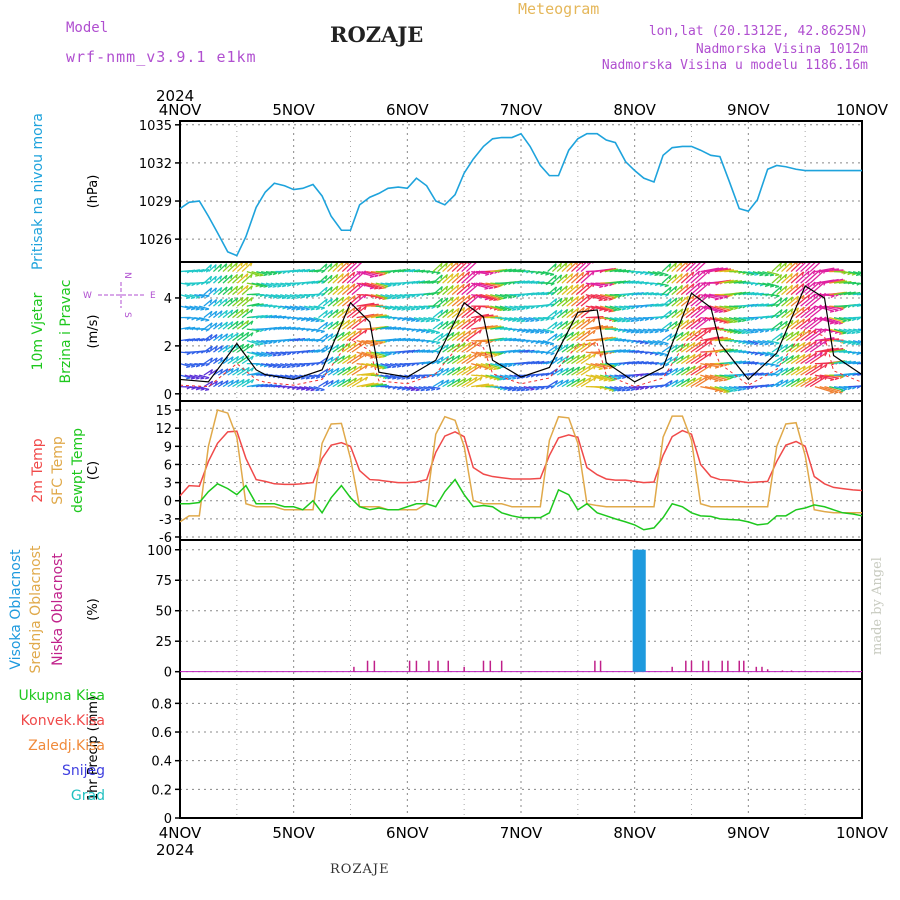 Image resolution: width=900 pixels, height=900 pixels. What do you see at coordinates (521, 334) in the screenshot?
I see `wind-speed-line` at bounding box center [521, 334].